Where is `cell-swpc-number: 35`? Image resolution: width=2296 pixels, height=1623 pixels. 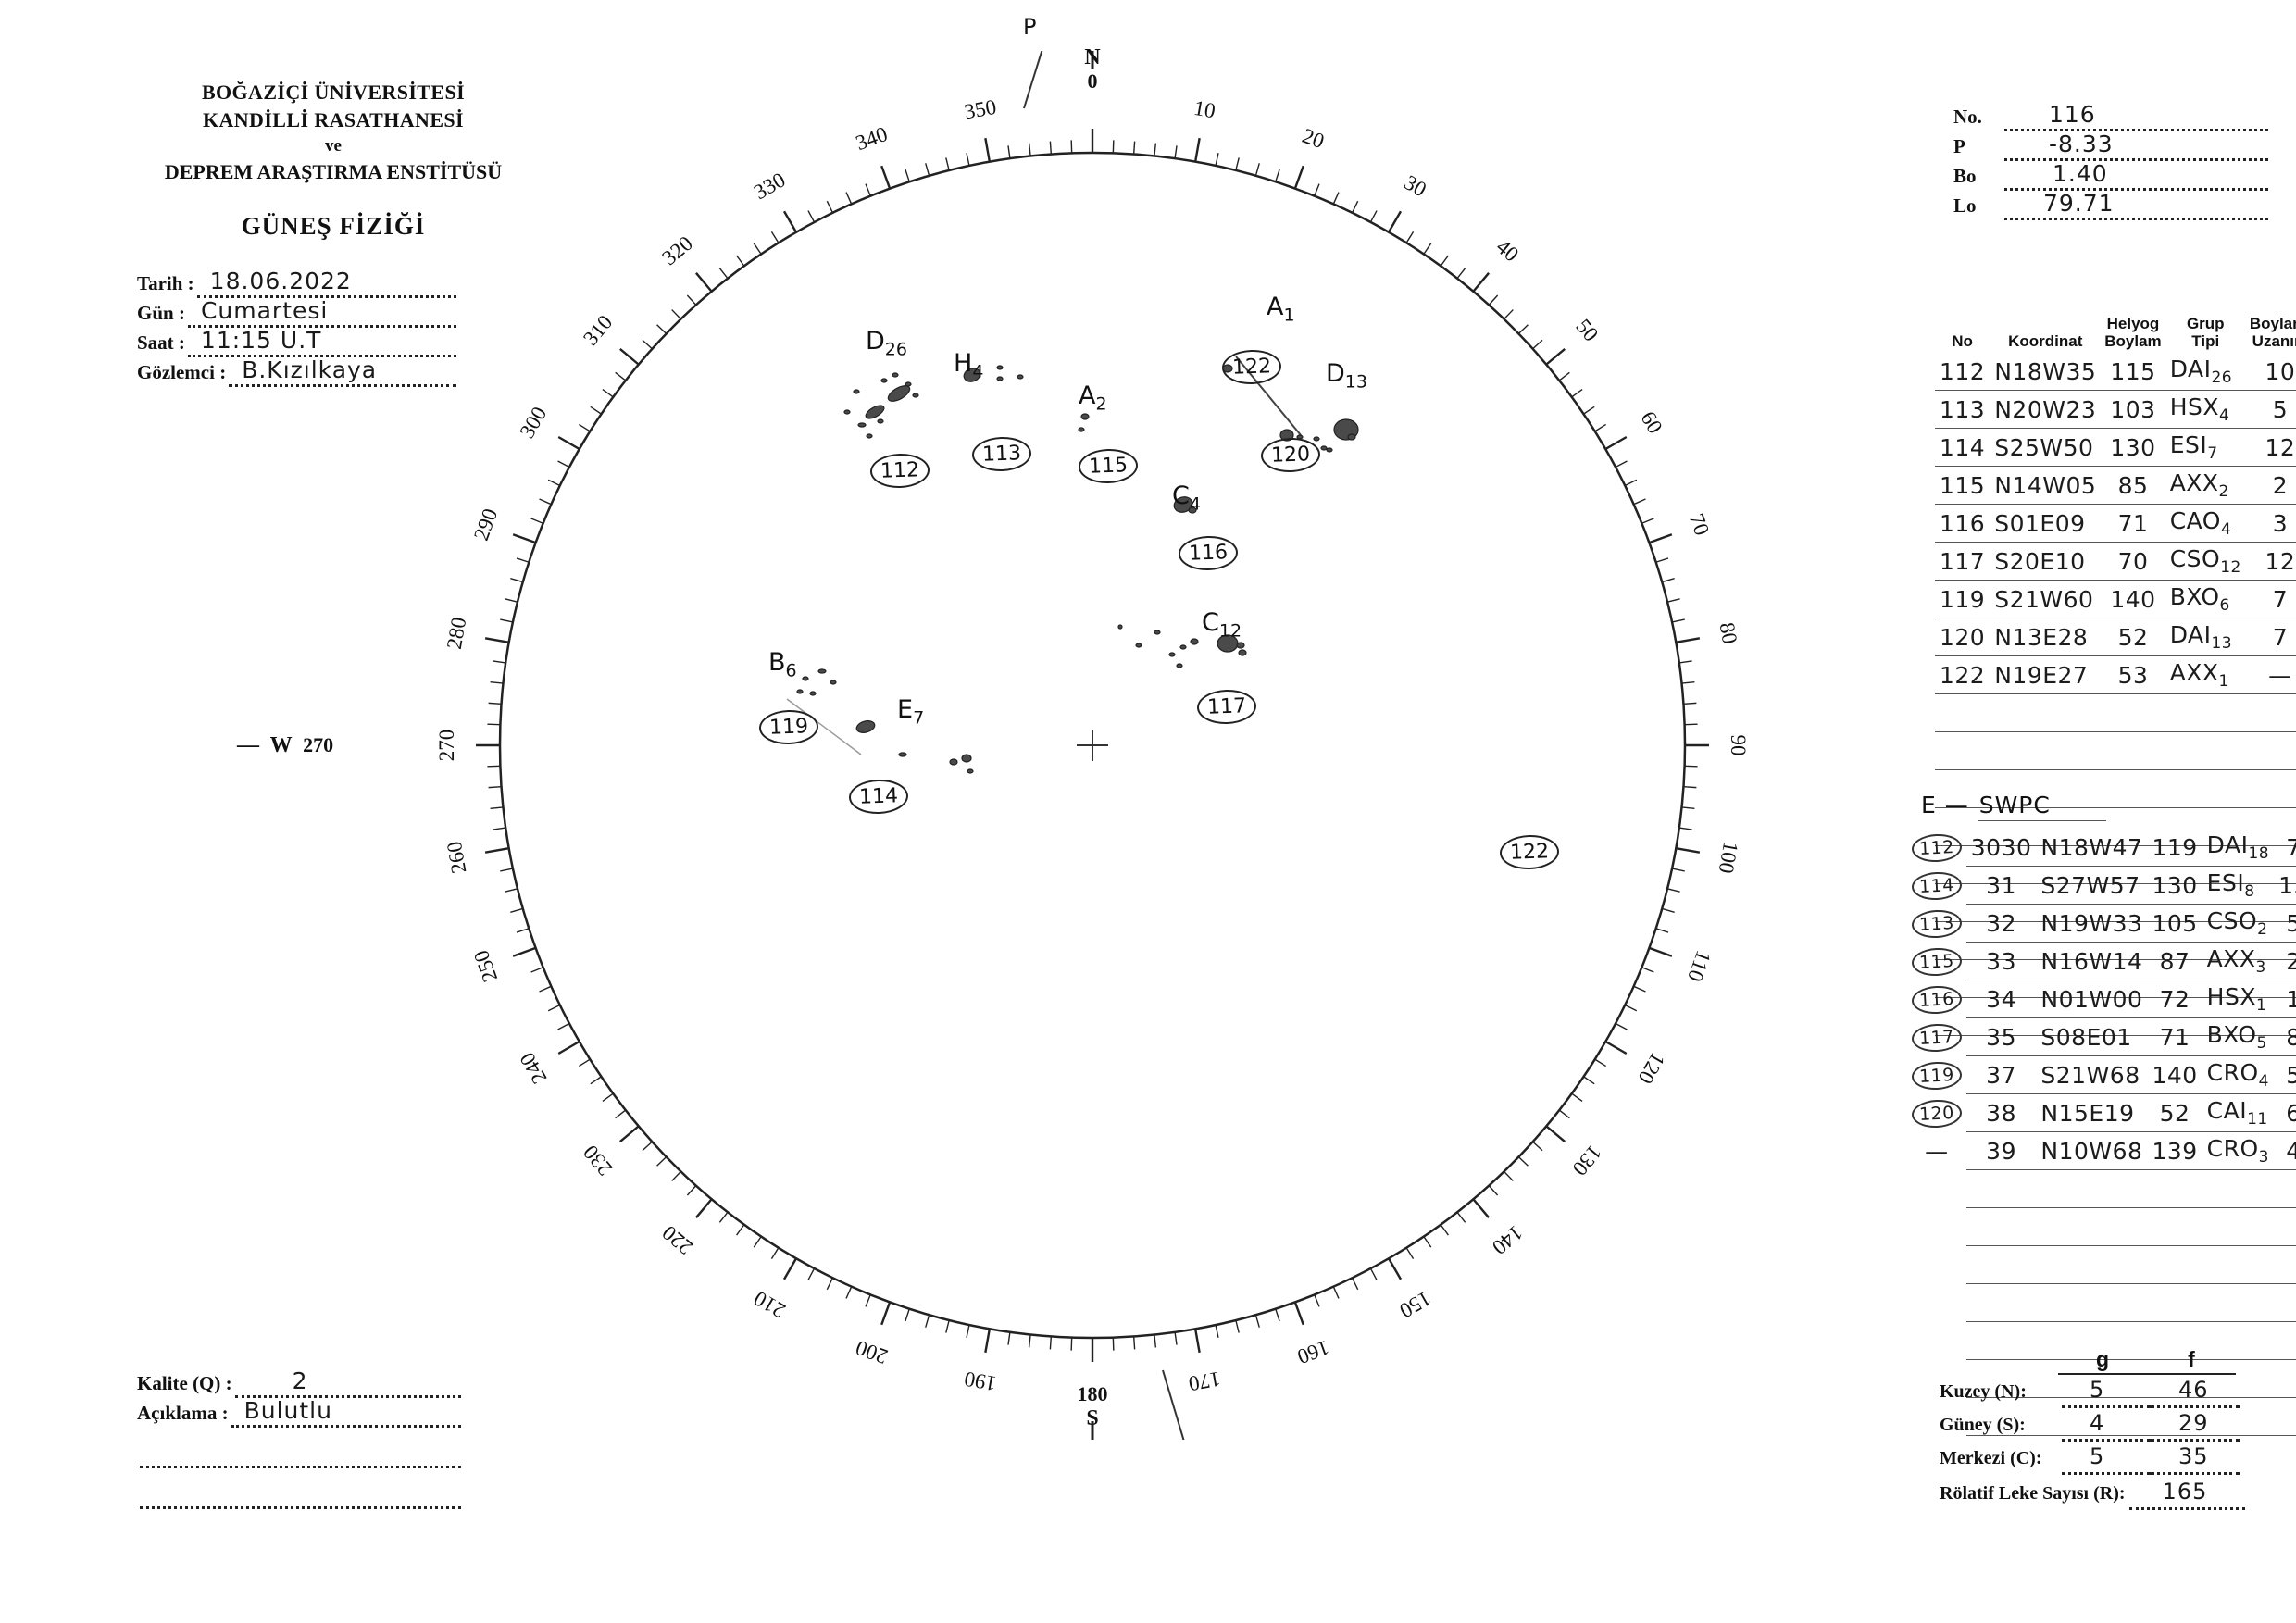 cell-swpc-number: 35 is located at coordinates (2001, 1037).